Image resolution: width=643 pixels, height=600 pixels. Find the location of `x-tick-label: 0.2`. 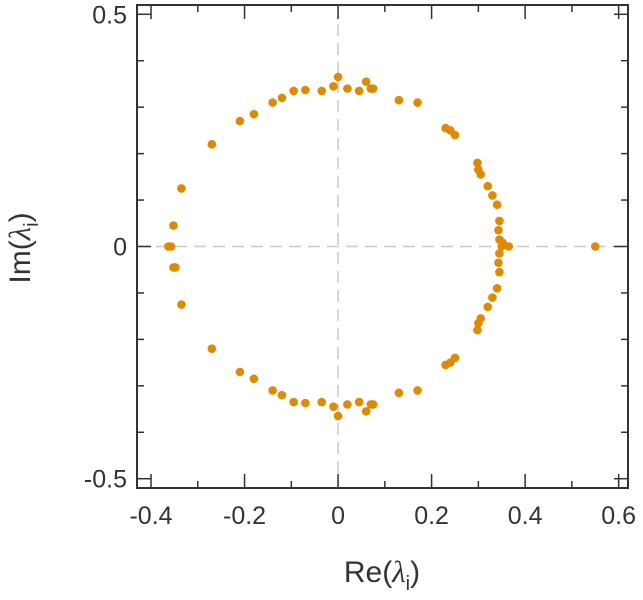

x-tick-label: 0.2 is located at coordinates (431, 516).